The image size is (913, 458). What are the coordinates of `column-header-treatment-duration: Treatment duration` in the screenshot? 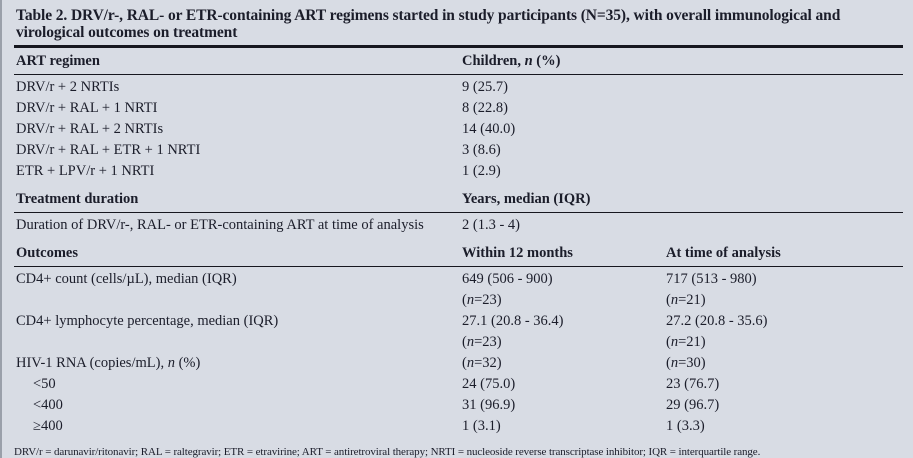 It's located at (237, 197).